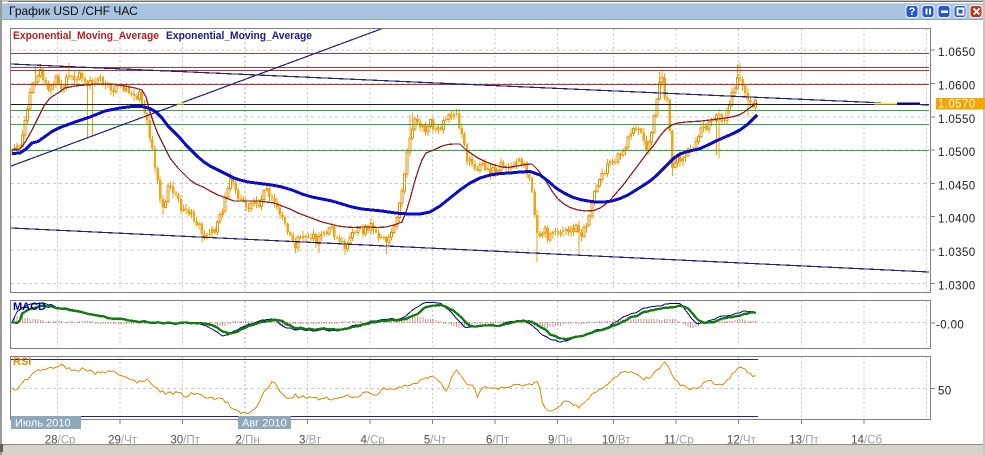 The height and width of the screenshot is (455, 985). What do you see at coordinates (560, 441) in the screenshot?
I see `svg-text: 9/Пн` at bounding box center [560, 441].